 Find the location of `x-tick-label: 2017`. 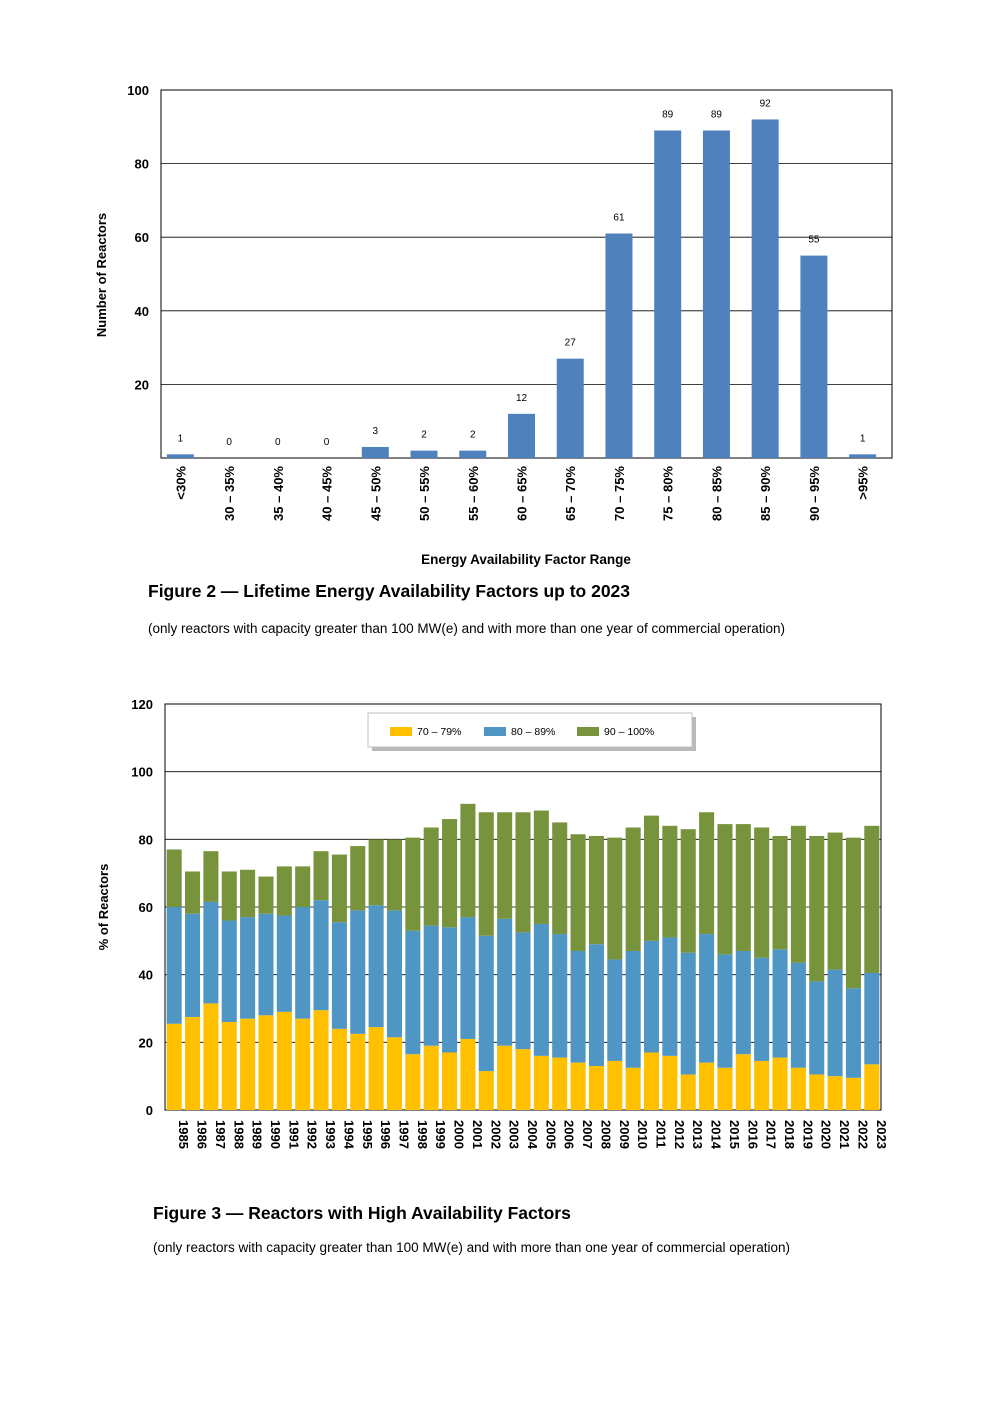

x-tick-label: 2017 is located at coordinates (771, 1134).